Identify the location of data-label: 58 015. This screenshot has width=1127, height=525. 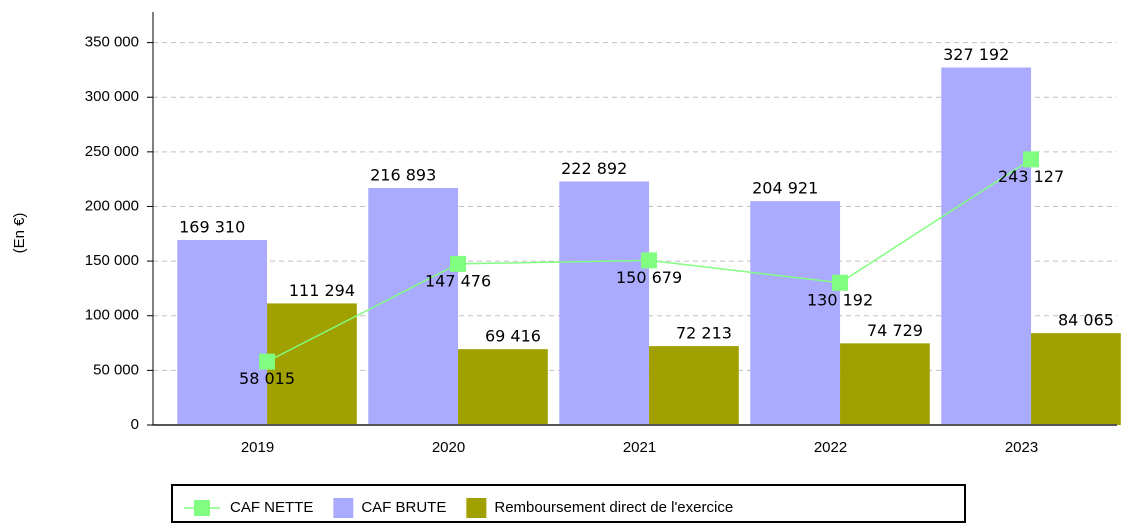
(267, 378).